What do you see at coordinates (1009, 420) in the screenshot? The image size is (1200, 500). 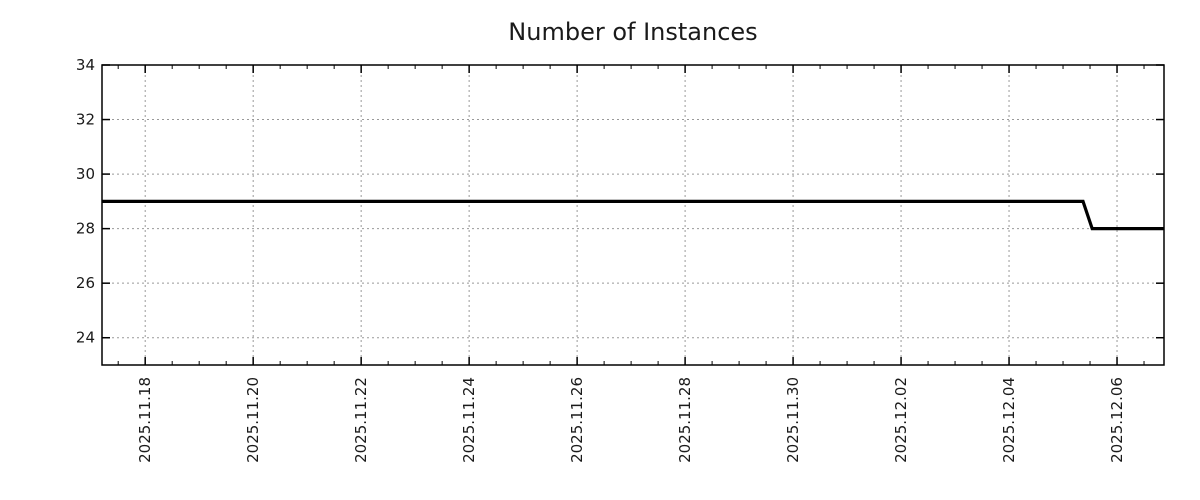 I see `x-tick-label: 2025.12.04` at bounding box center [1009, 420].